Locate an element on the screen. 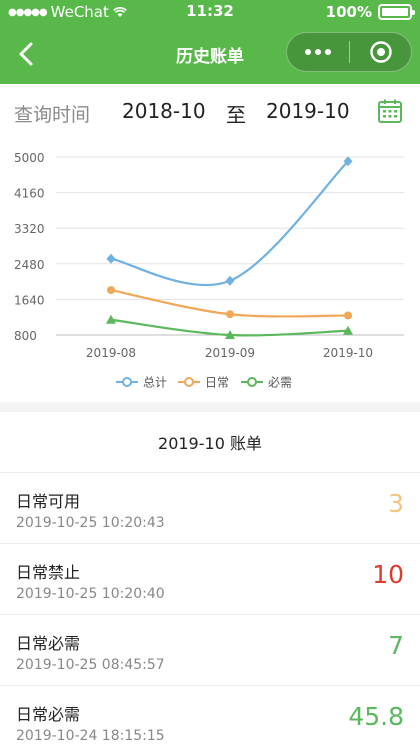 This screenshot has width=420, height=746. bill-row: 日常禁止 2019-10-25 10:20:40 10 is located at coordinates (210, 578).